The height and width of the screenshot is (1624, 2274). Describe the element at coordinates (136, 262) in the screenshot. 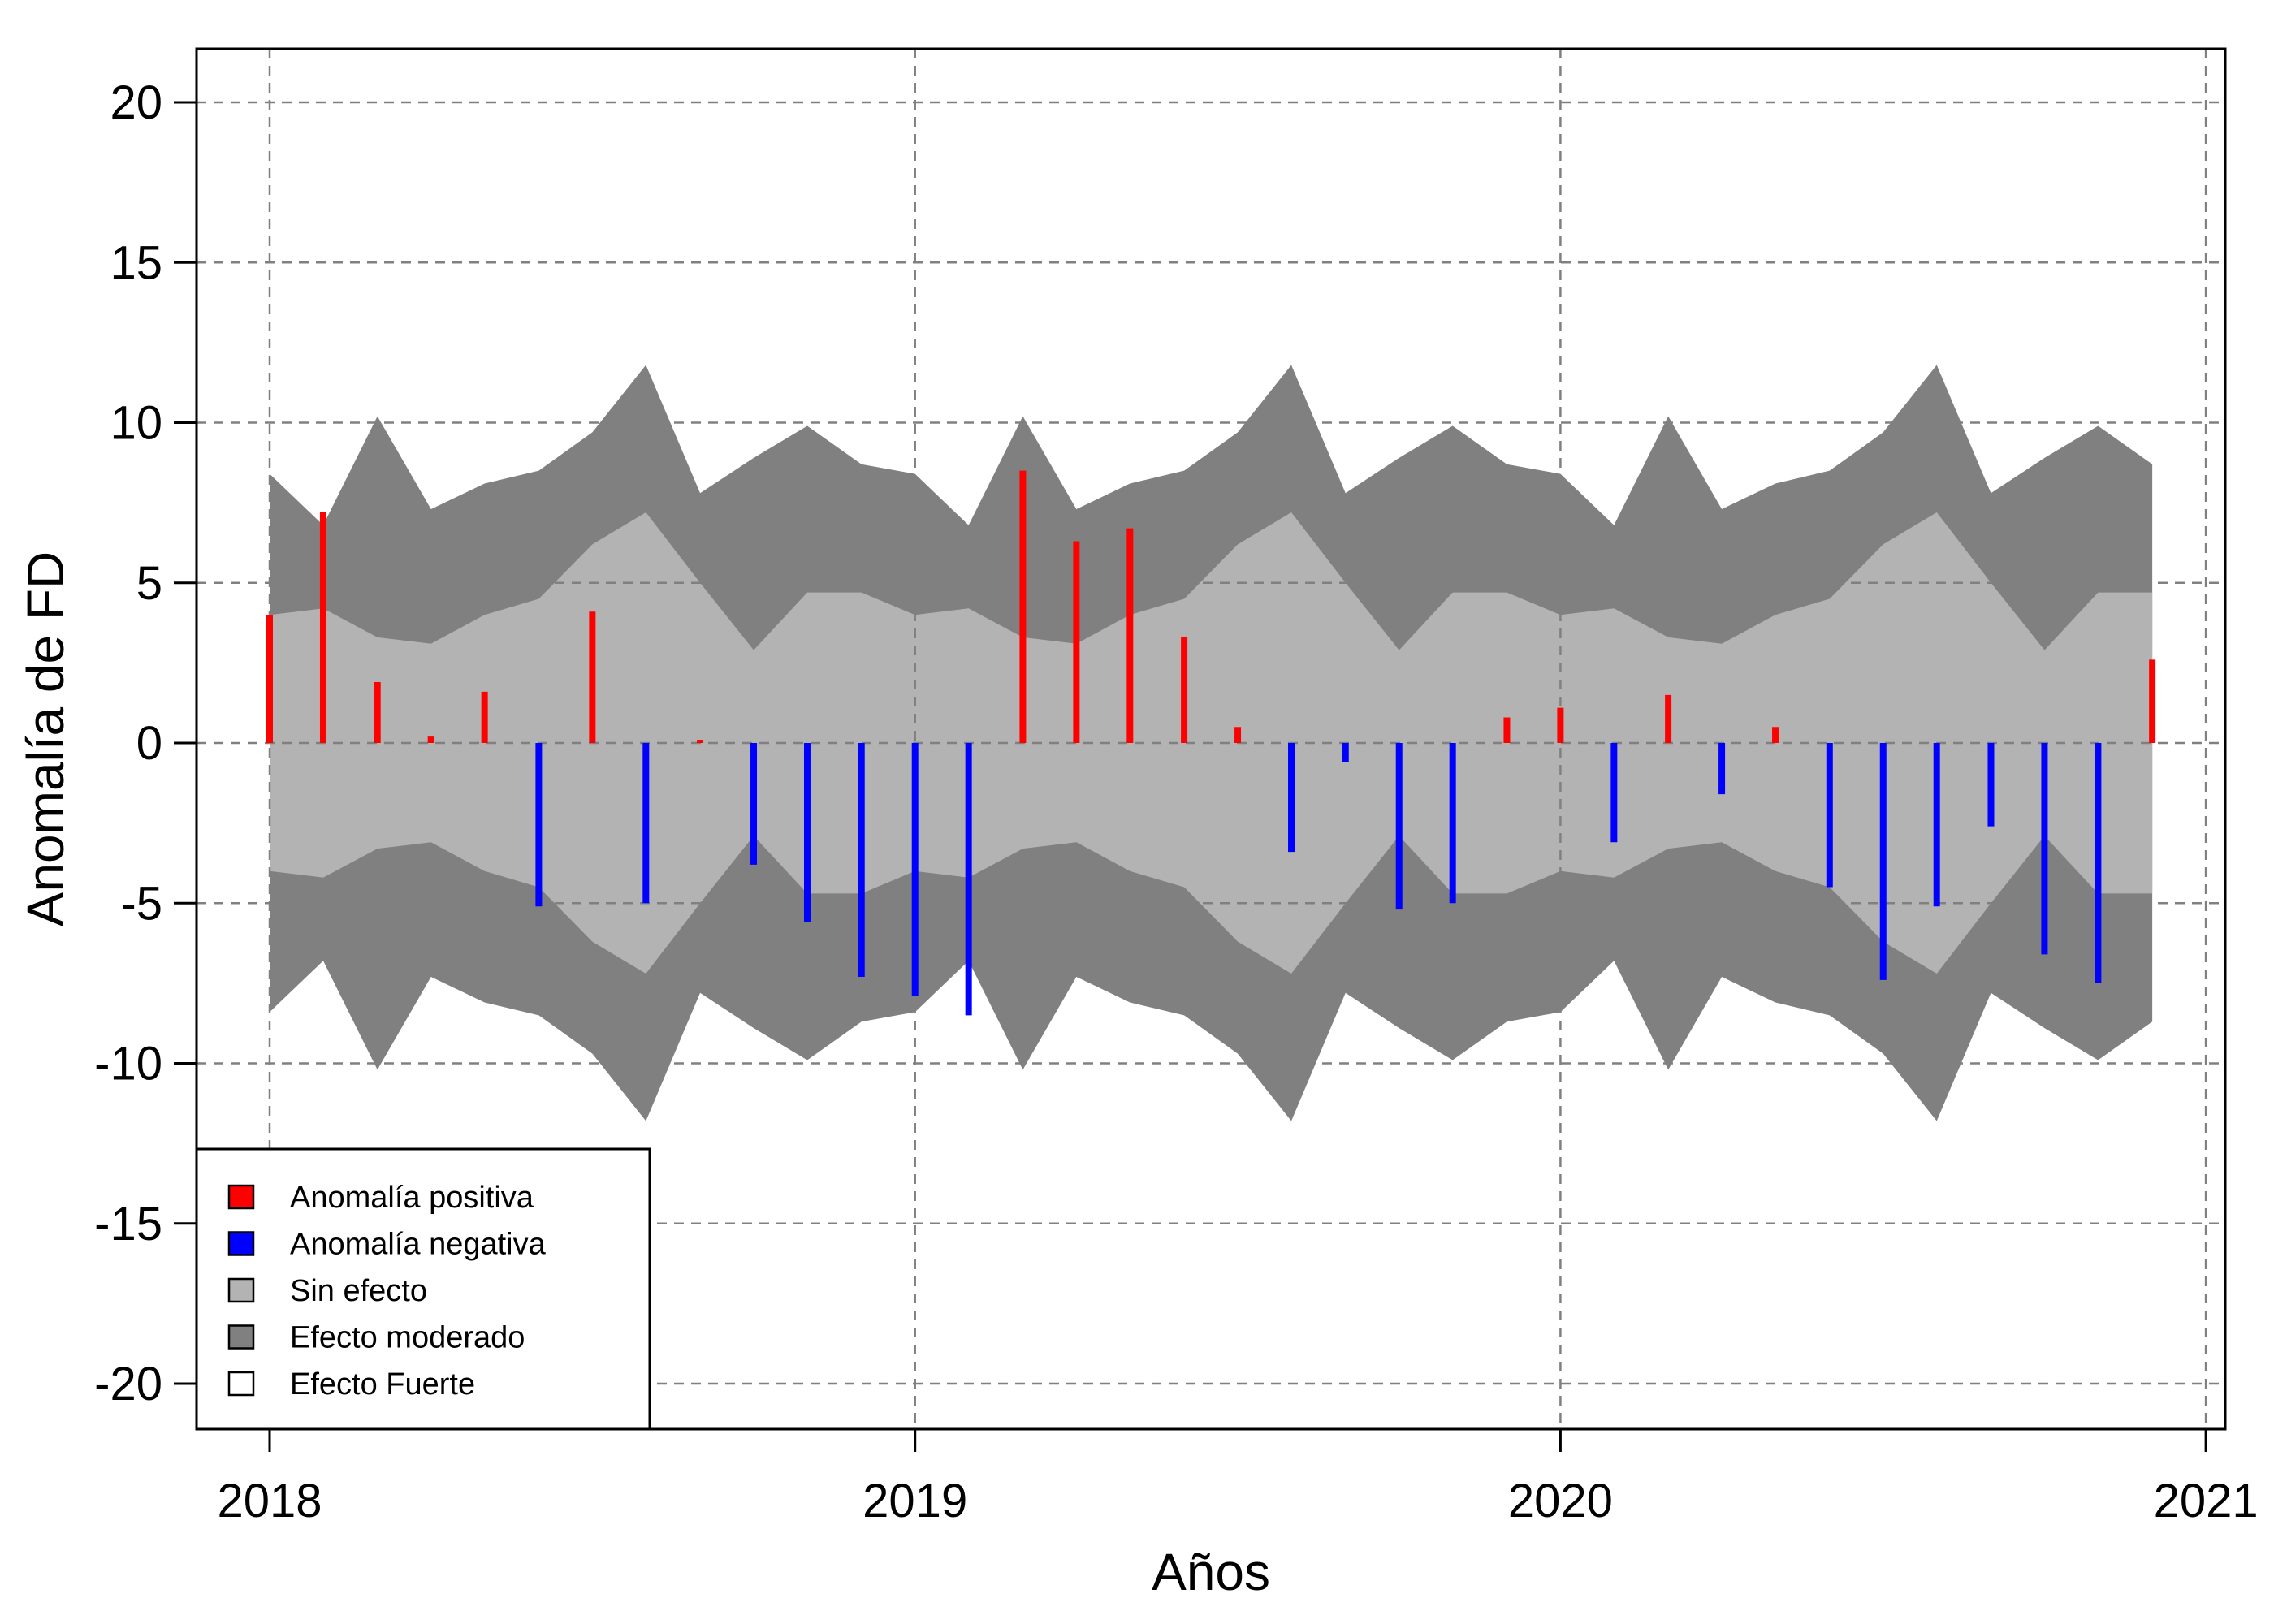

I see `y-tick-label: 15` at that location.